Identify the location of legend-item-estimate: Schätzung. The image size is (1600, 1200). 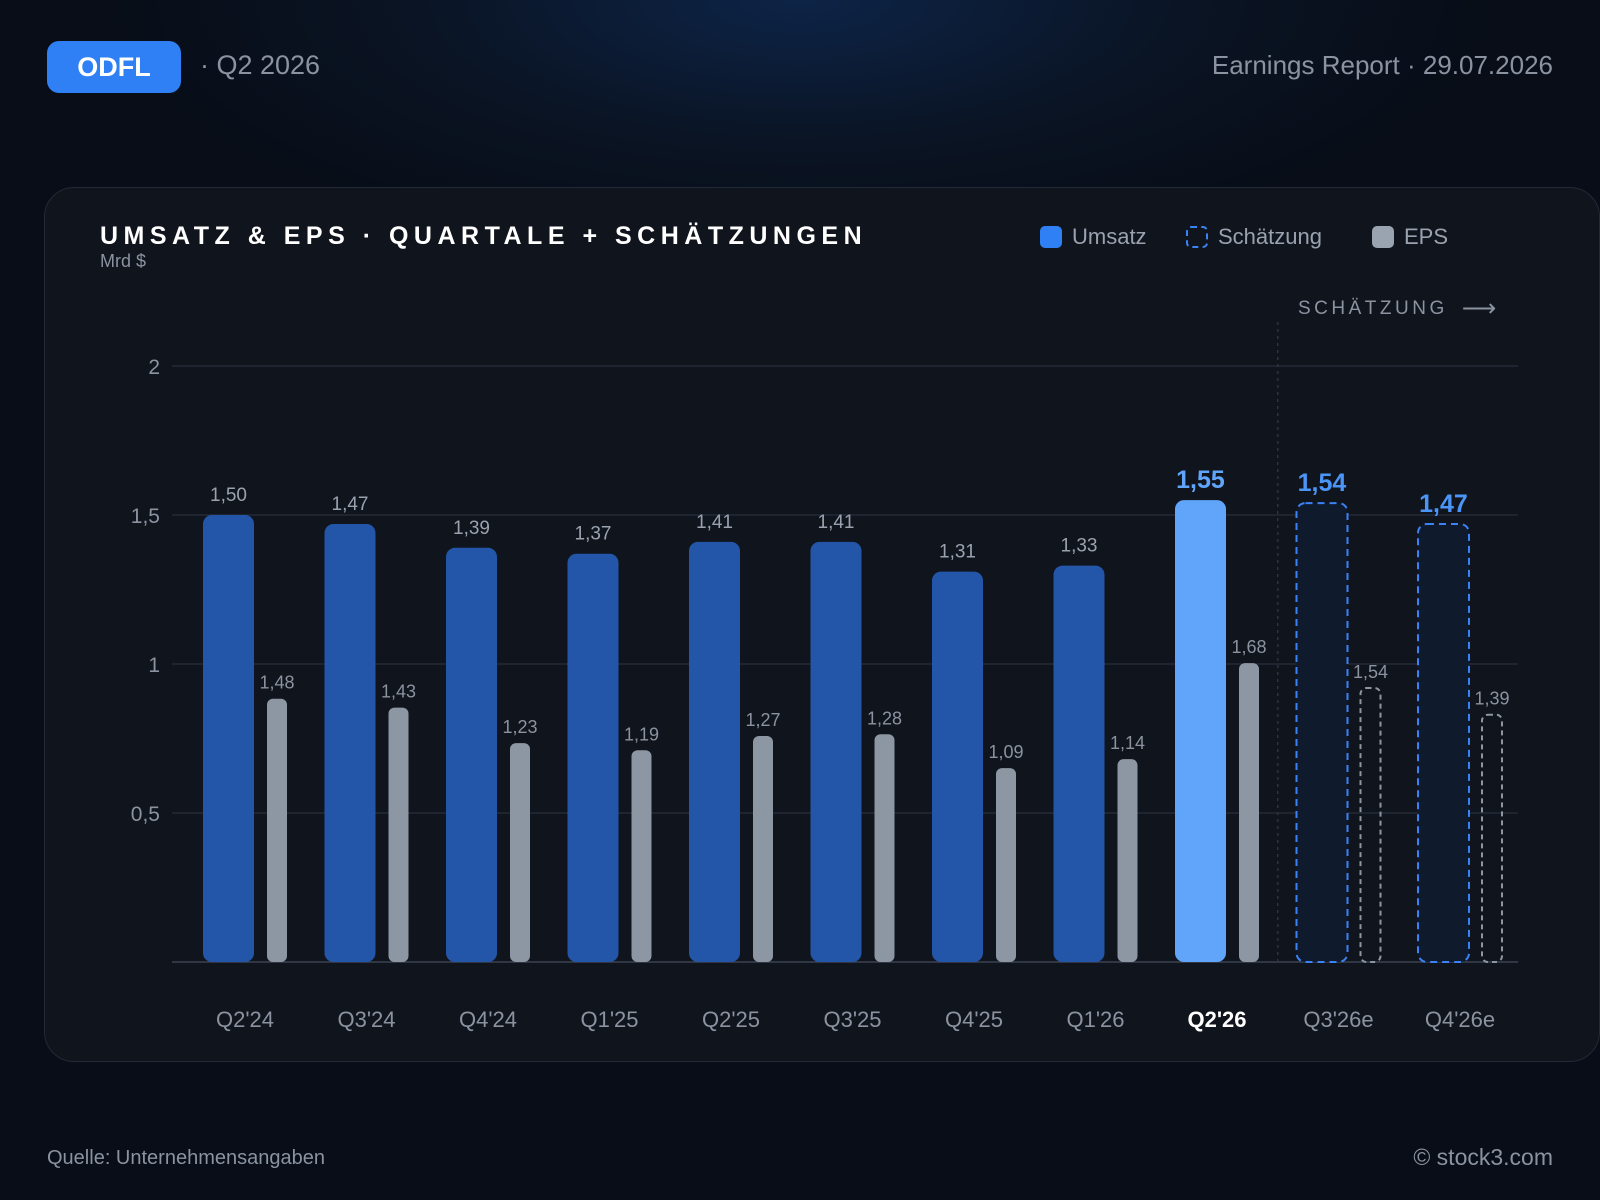
(1254, 237).